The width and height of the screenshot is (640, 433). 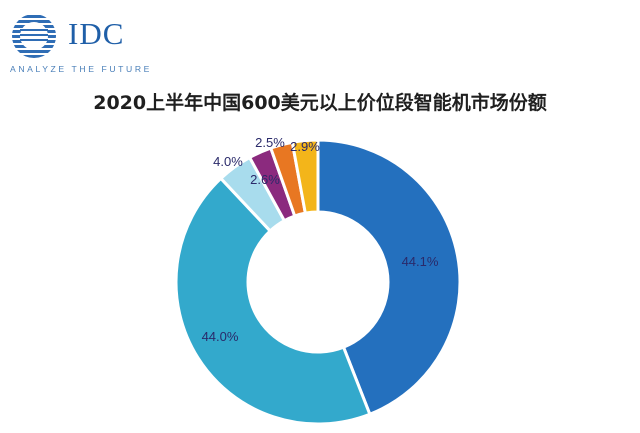 What do you see at coordinates (220, 336) in the screenshot?
I see `slice-label: 44.0%` at bounding box center [220, 336].